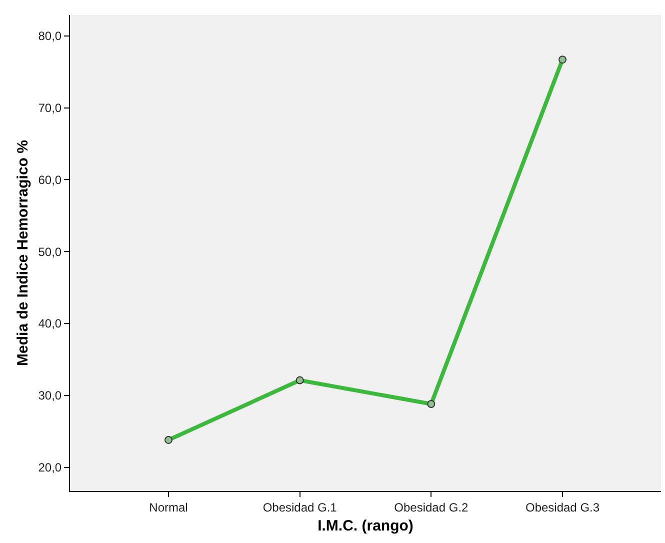  Describe the element at coordinates (23, 253) in the screenshot. I see `y-axis-title: Media de Indice Hemorragico %` at that location.